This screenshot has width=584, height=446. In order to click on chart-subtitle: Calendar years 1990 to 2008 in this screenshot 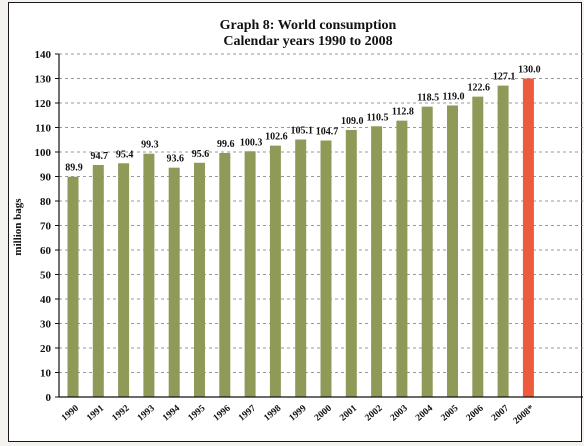, I will do `click(307, 41)`.